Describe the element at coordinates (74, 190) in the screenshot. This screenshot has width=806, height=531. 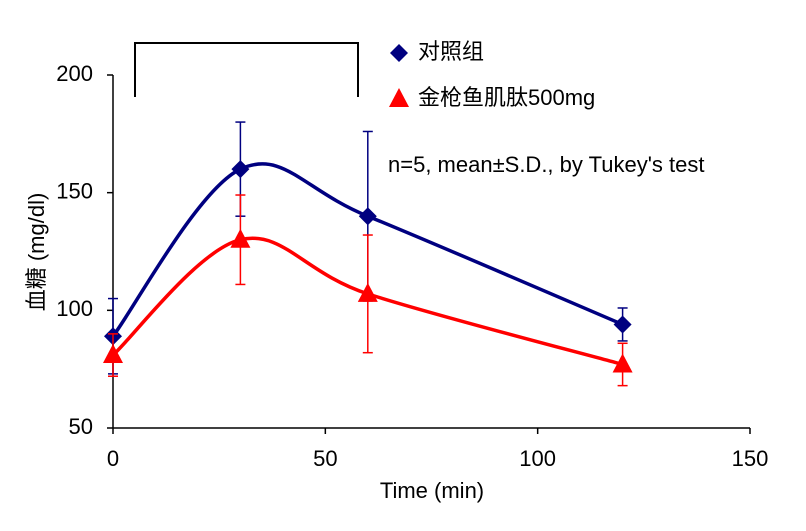
I see `y-tick-label: 150` at that location.